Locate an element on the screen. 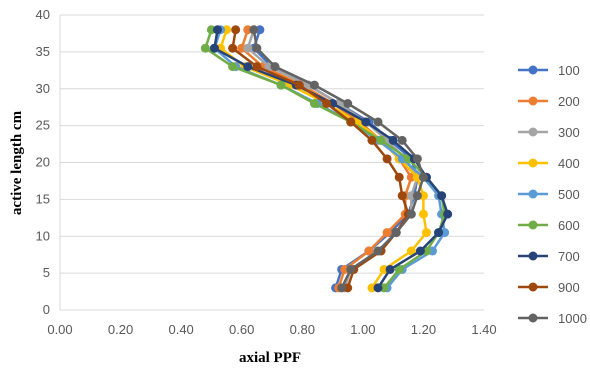 This screenshot has height=370, width=590. legend-label: 900 is located at coordinates (569, 287).